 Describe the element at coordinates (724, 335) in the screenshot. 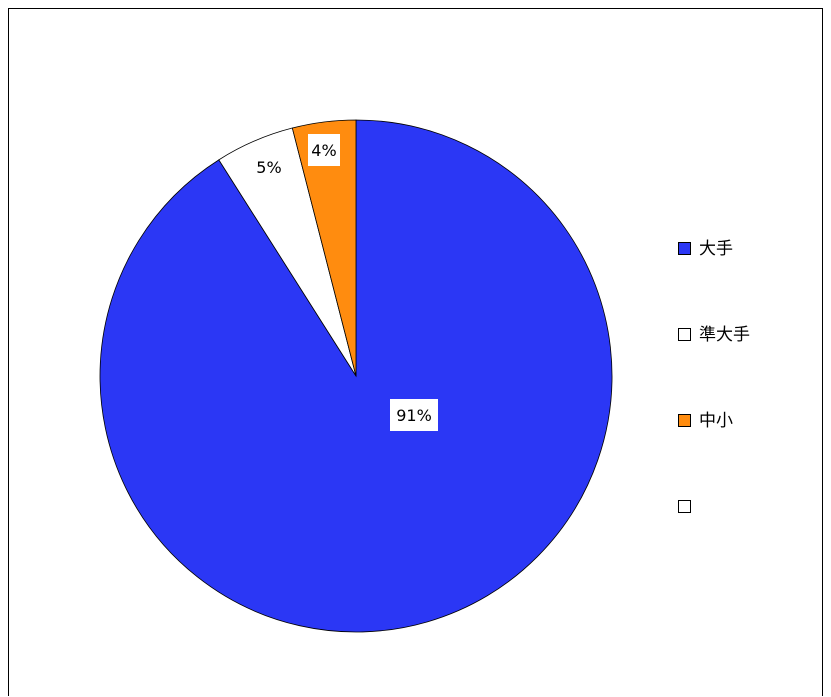

I see `legend-label-1: 準大手` at that location.